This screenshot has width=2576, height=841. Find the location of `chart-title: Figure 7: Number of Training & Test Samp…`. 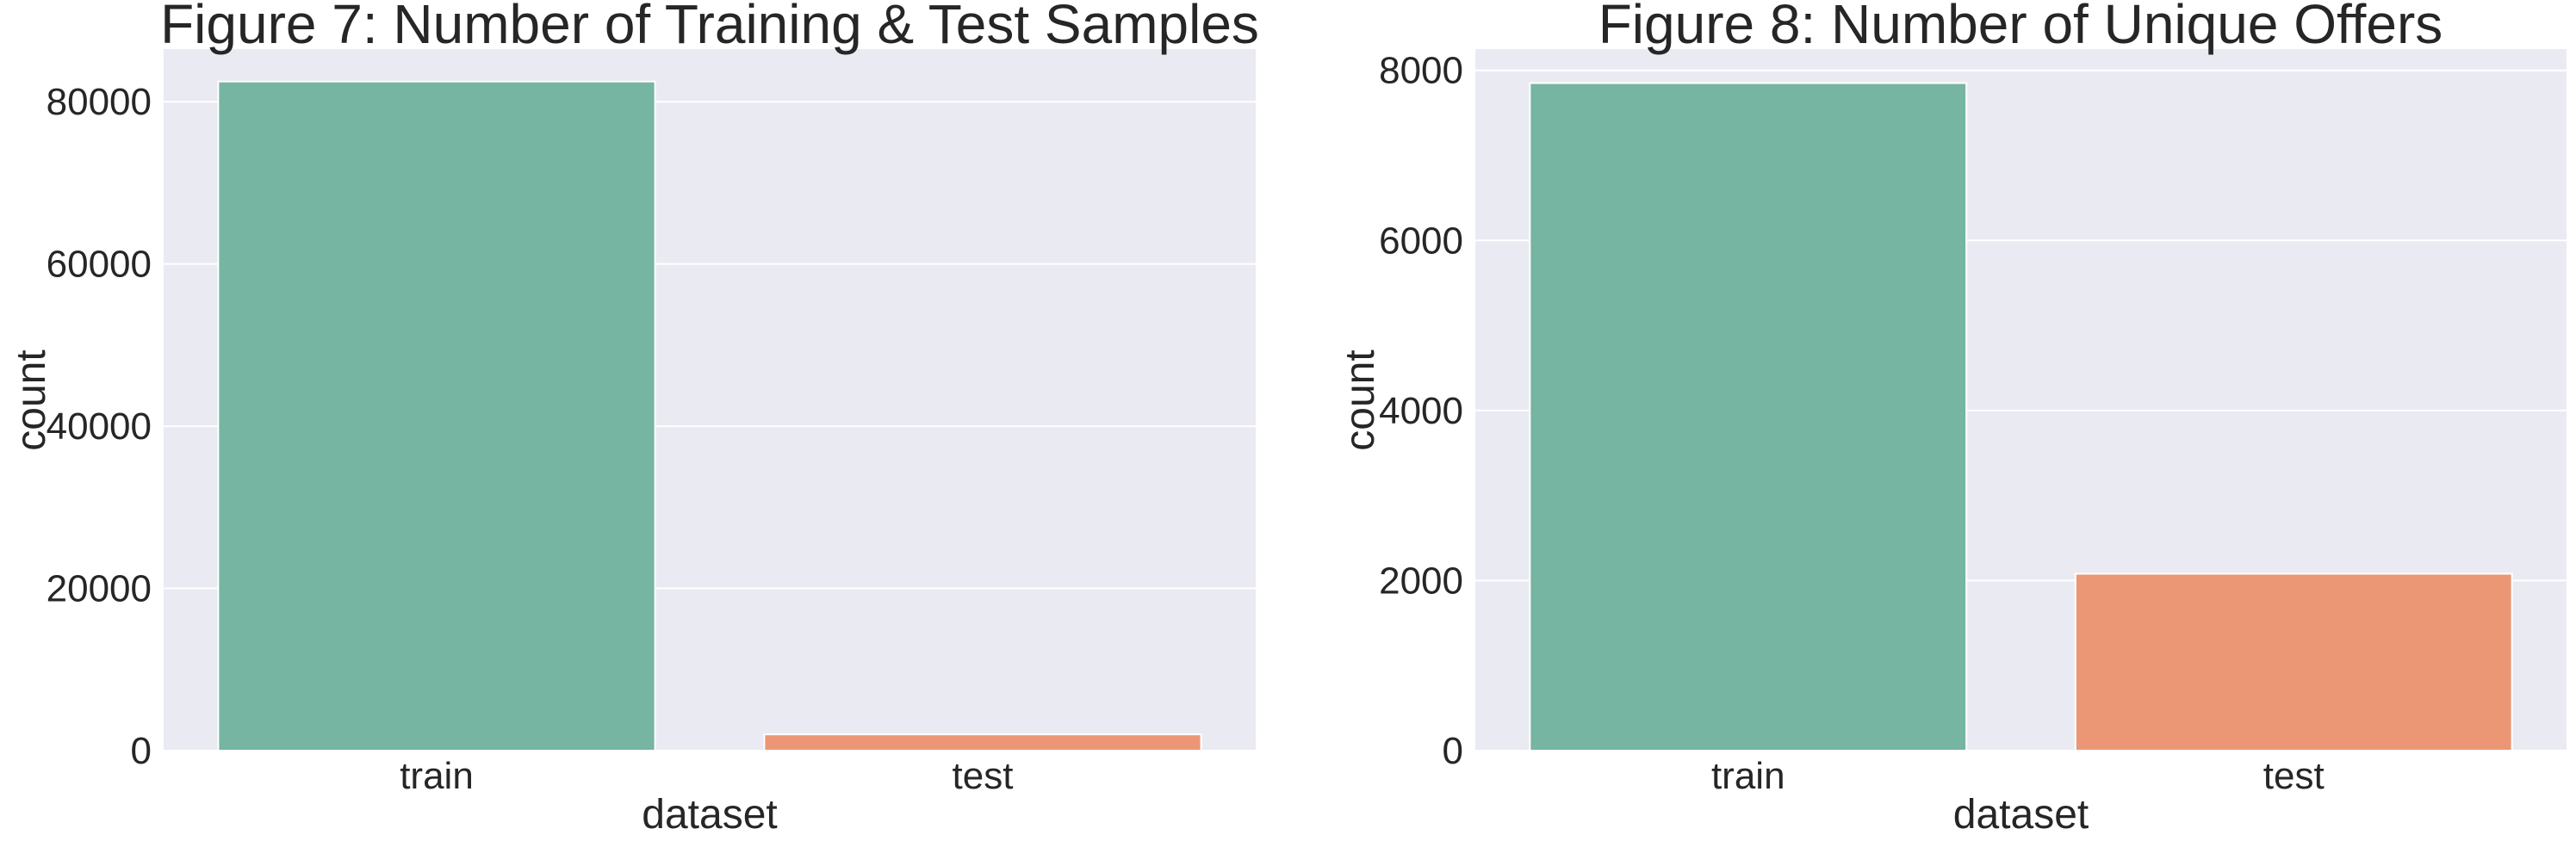

chart-title: Figure 7: Number of Training & Test Samp… is located at coordinates (709, 27).